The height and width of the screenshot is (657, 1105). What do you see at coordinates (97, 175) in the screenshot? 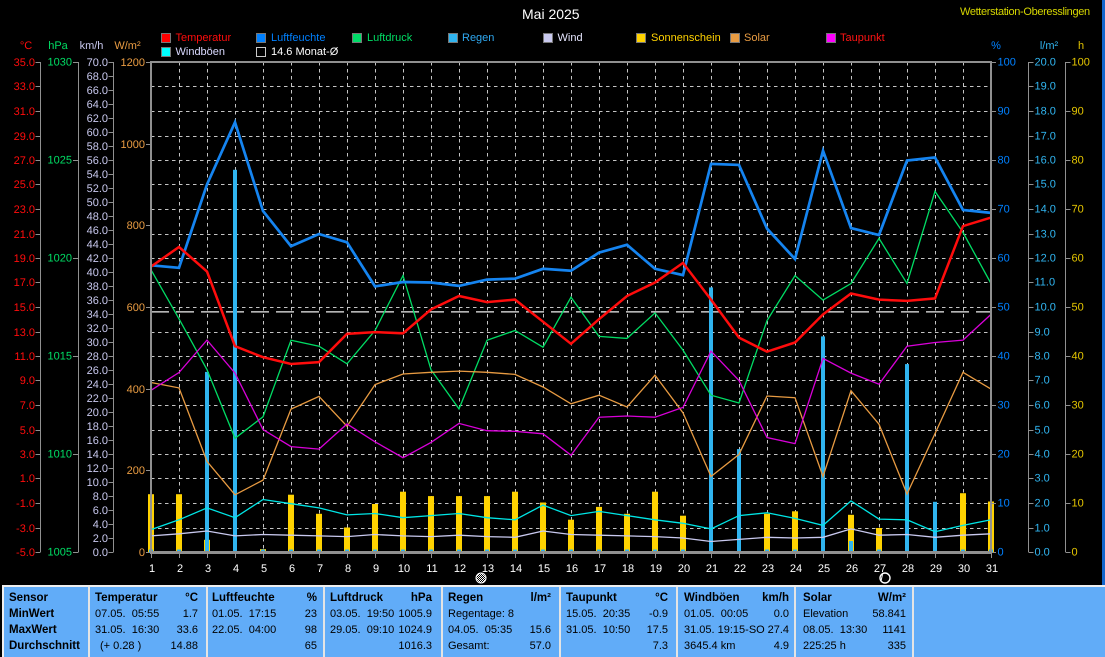
I see `svg-text: 54.0` at bounding box center [97, 175].